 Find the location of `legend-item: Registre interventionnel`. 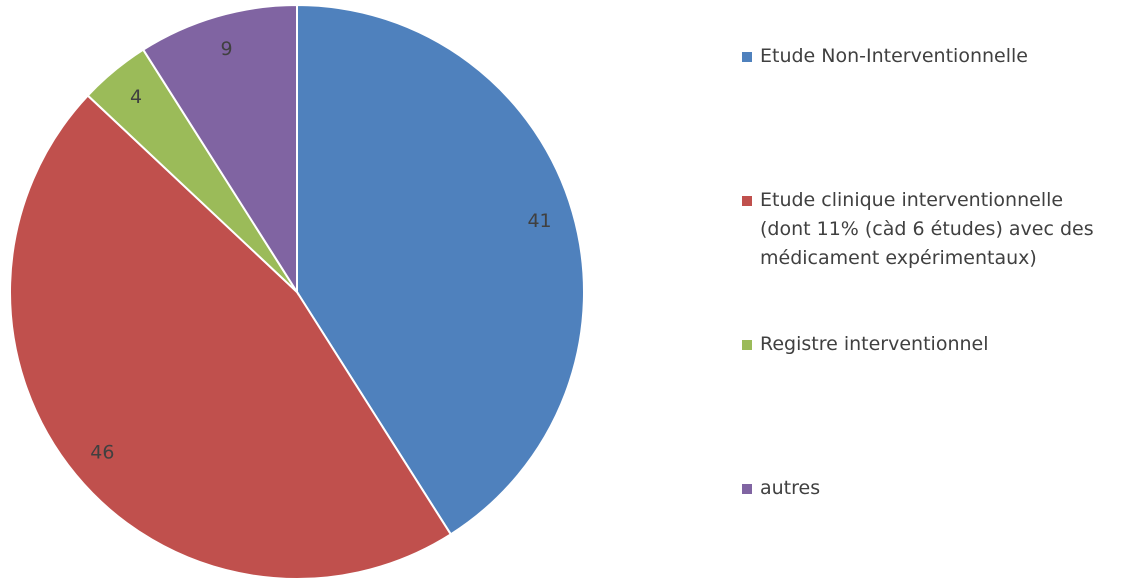

legend-item: Registre interventionnel is located at coordinates (929, 344).